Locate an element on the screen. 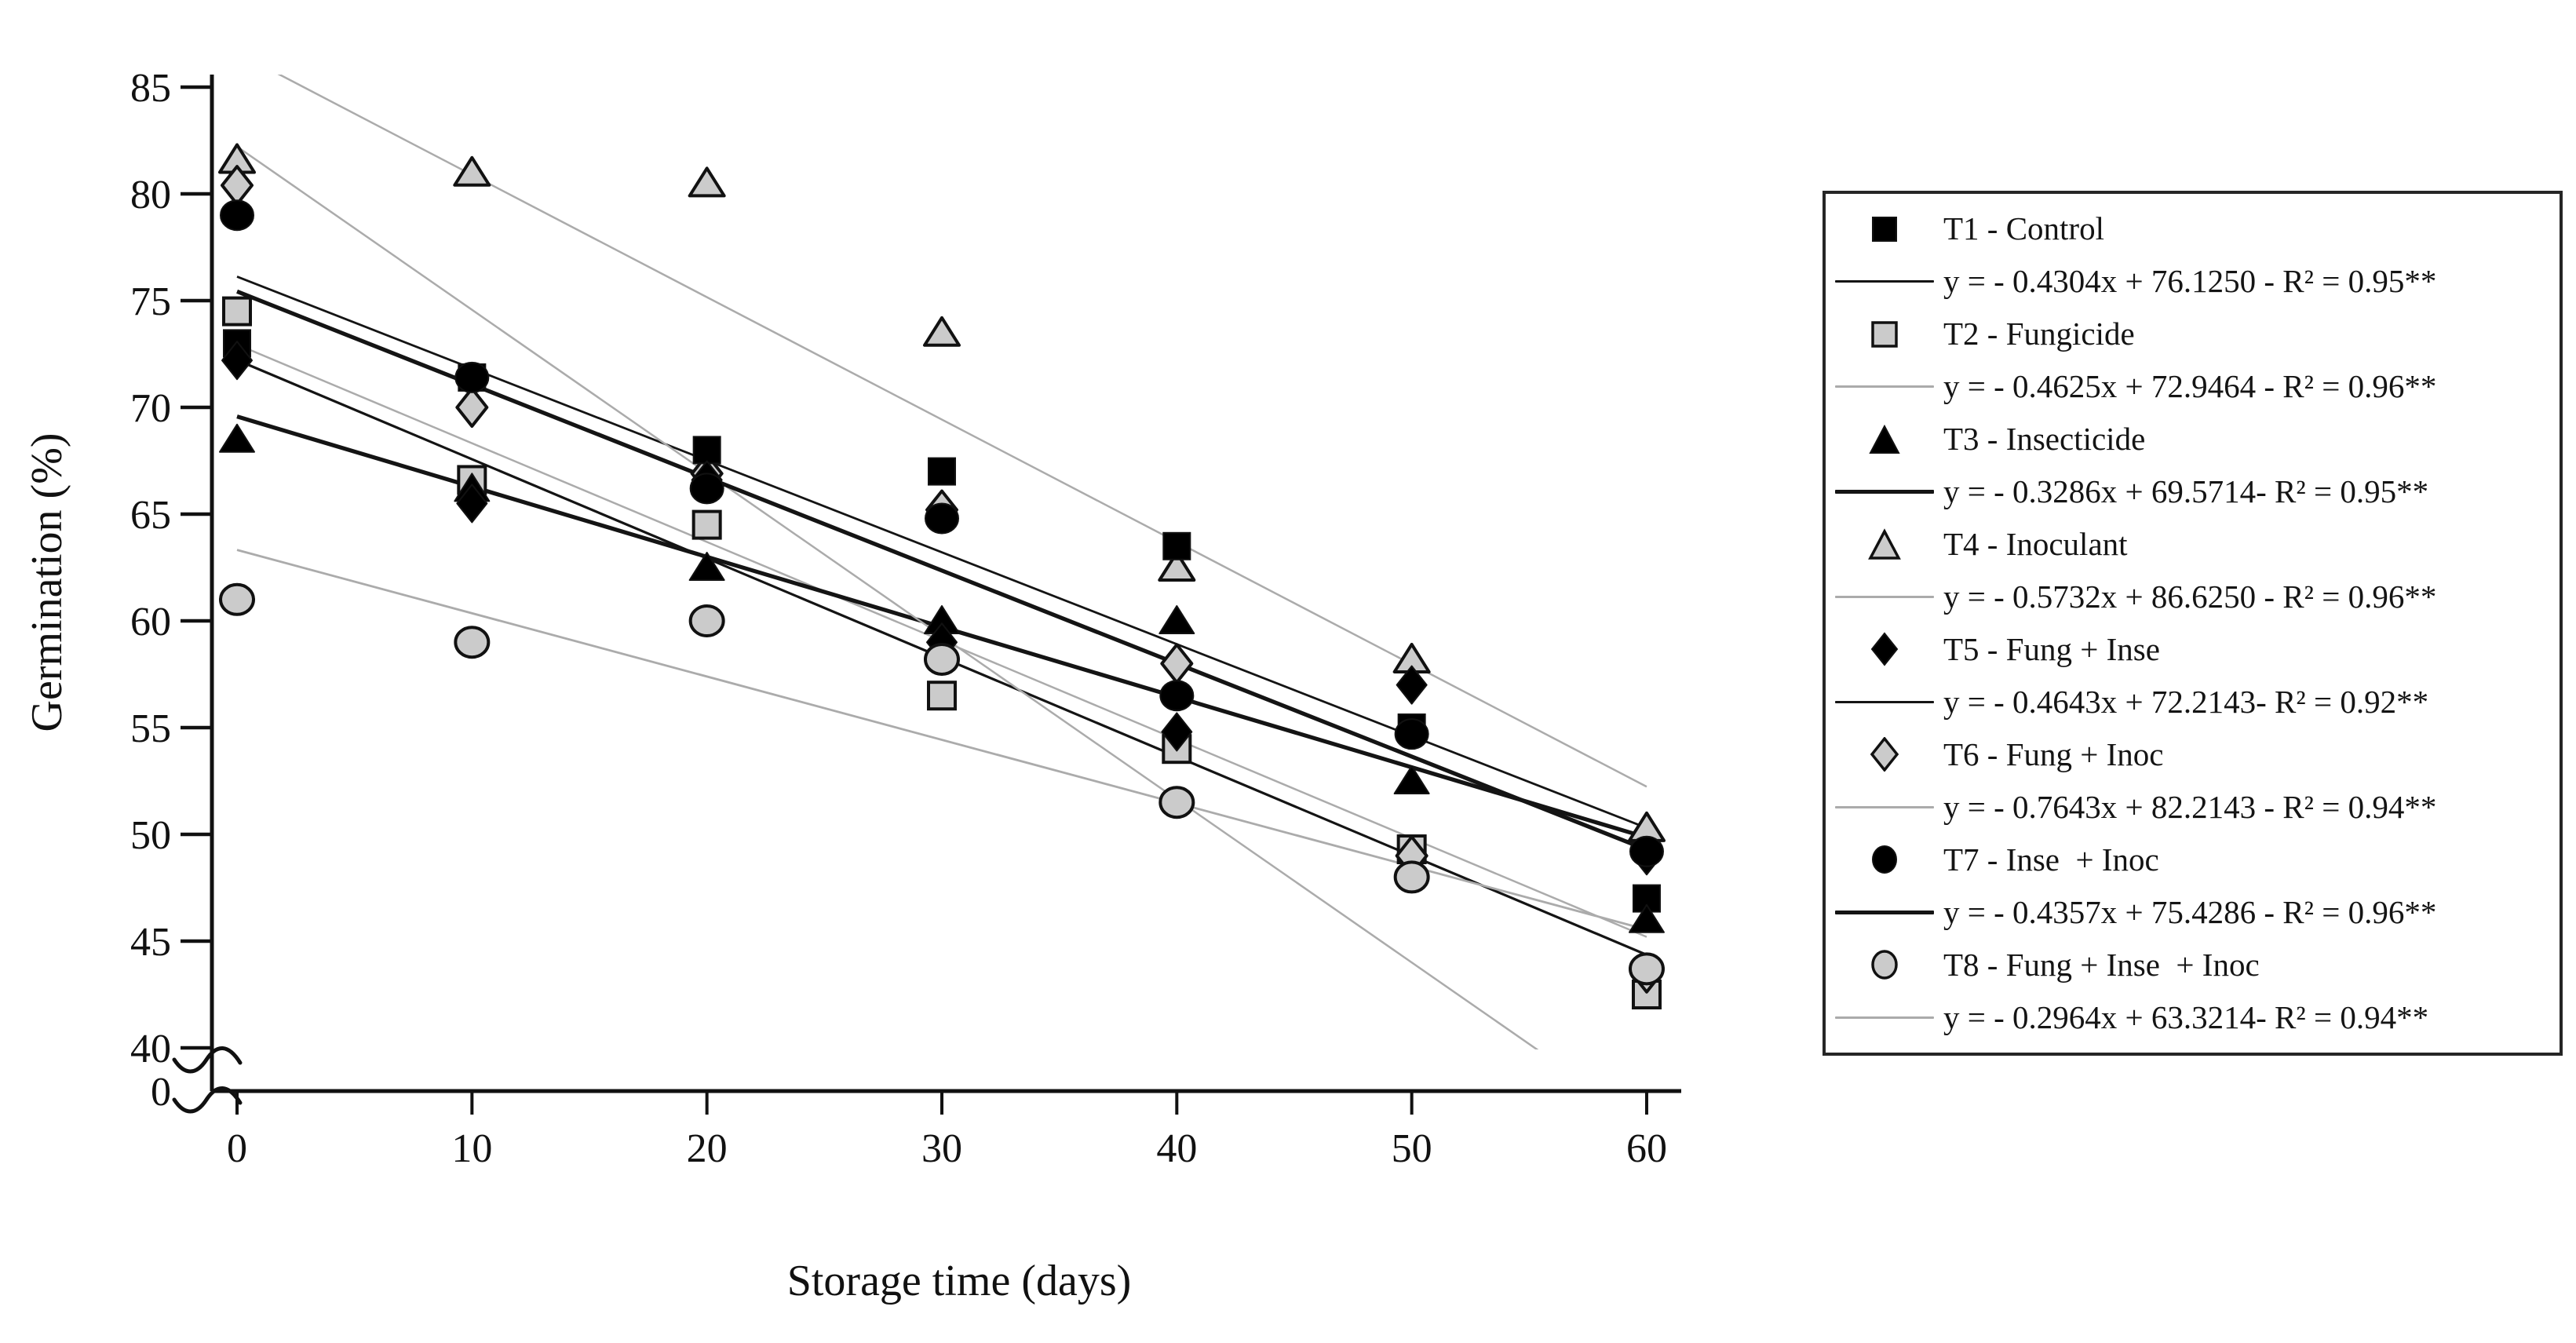 This screenshot has height=1343, width=2576. y-tick-label: 60 is located at coordinates (150, 622).